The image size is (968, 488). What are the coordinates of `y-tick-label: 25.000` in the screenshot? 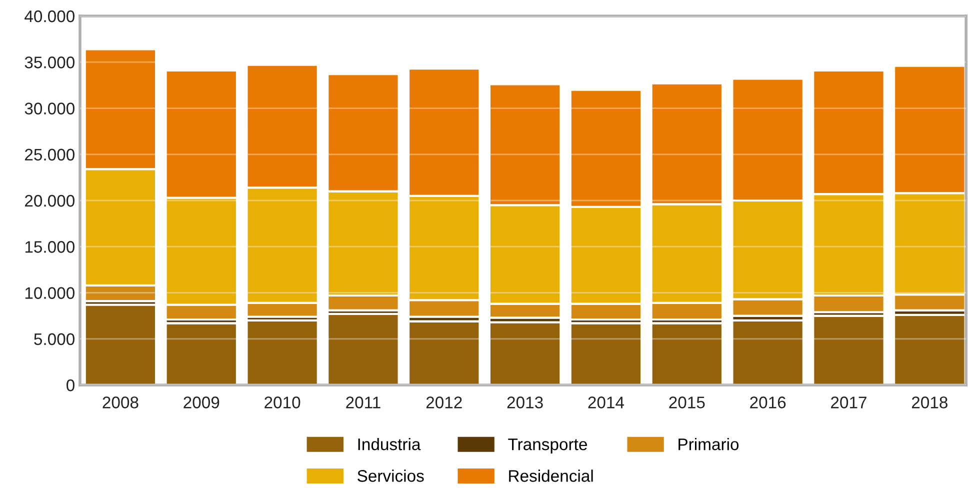 It's located at (49, 154).